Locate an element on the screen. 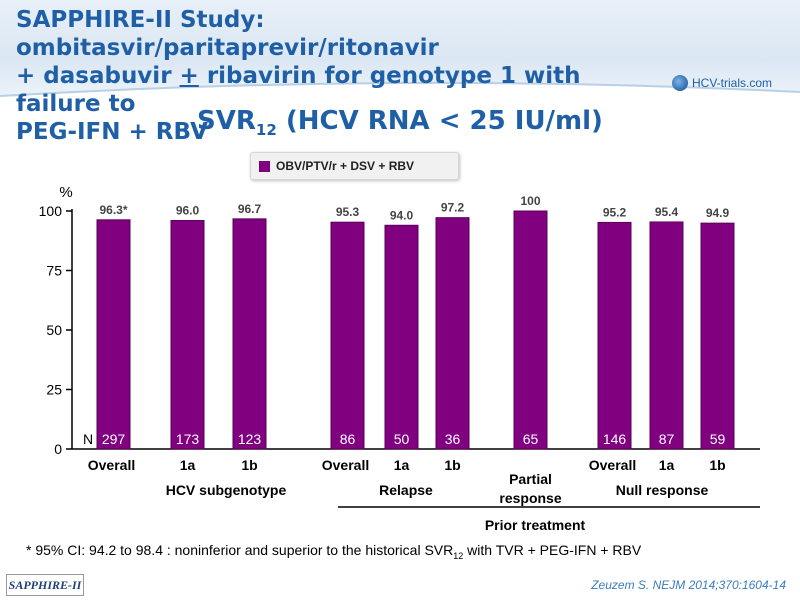  bar-n-label: 36 is located at coordinates (453, 439).